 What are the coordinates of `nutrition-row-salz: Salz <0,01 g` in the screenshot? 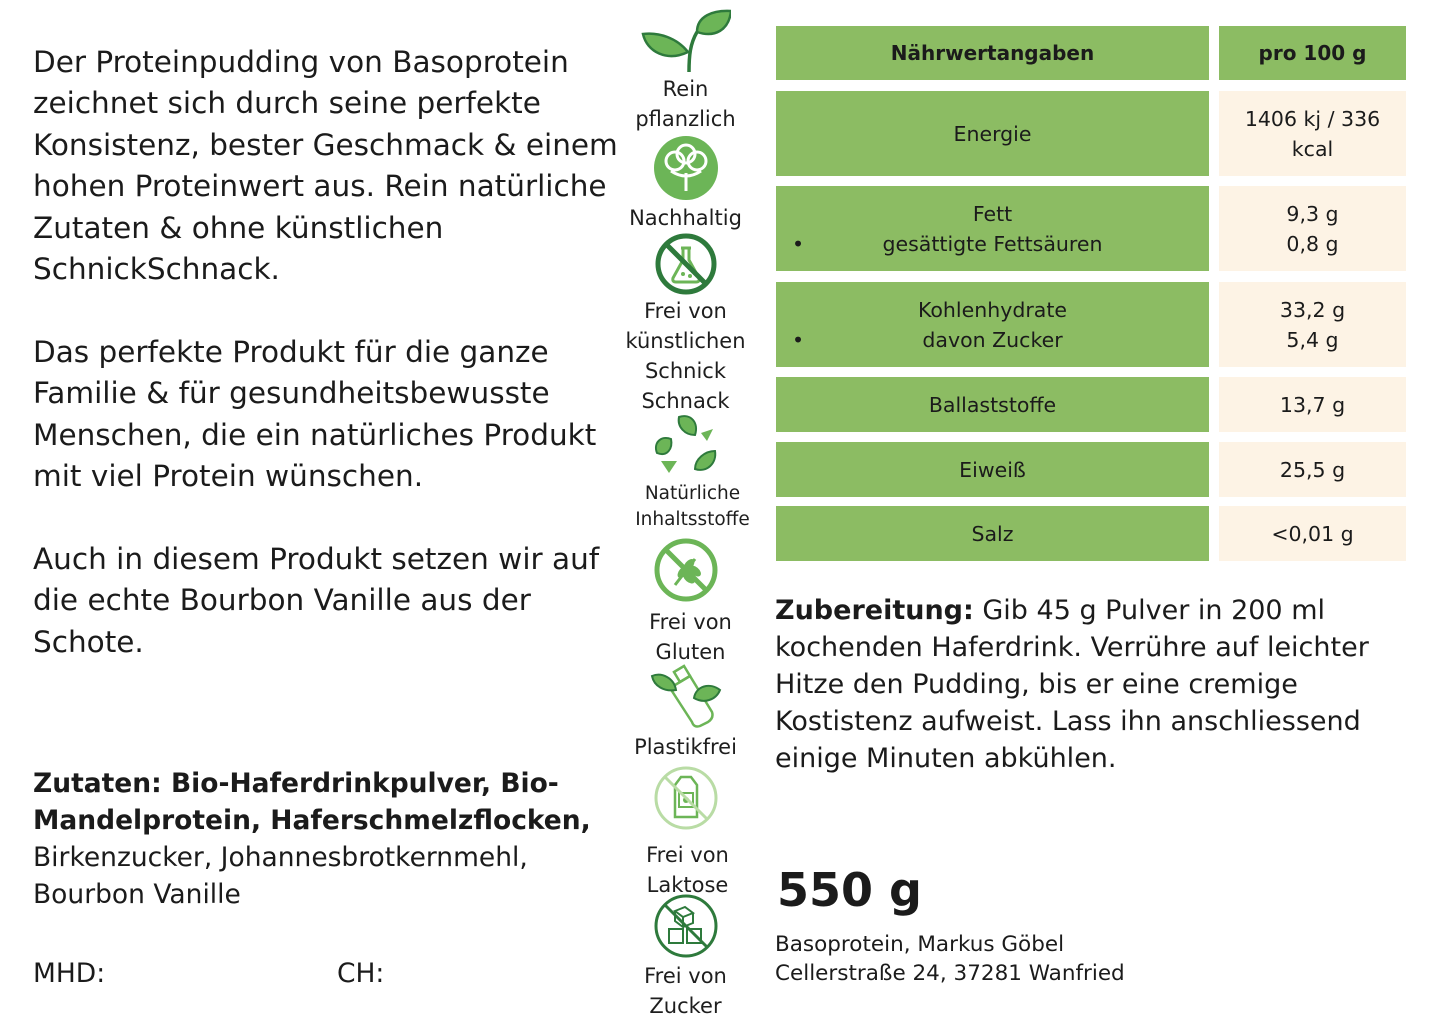 It's located at (1091, 533).